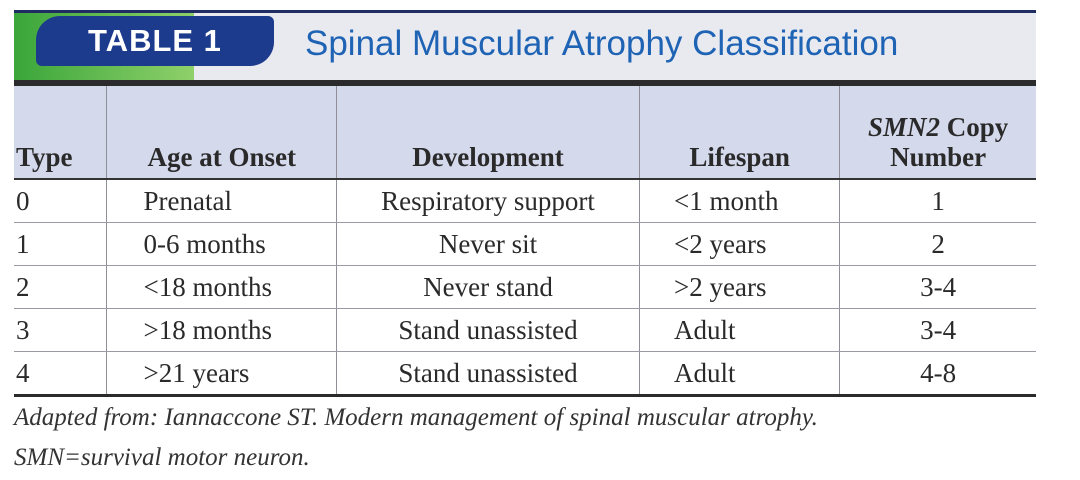  I want to click on table-row: 4 >21 years Stand unassisted Adult 4-8, so click(525, 374).